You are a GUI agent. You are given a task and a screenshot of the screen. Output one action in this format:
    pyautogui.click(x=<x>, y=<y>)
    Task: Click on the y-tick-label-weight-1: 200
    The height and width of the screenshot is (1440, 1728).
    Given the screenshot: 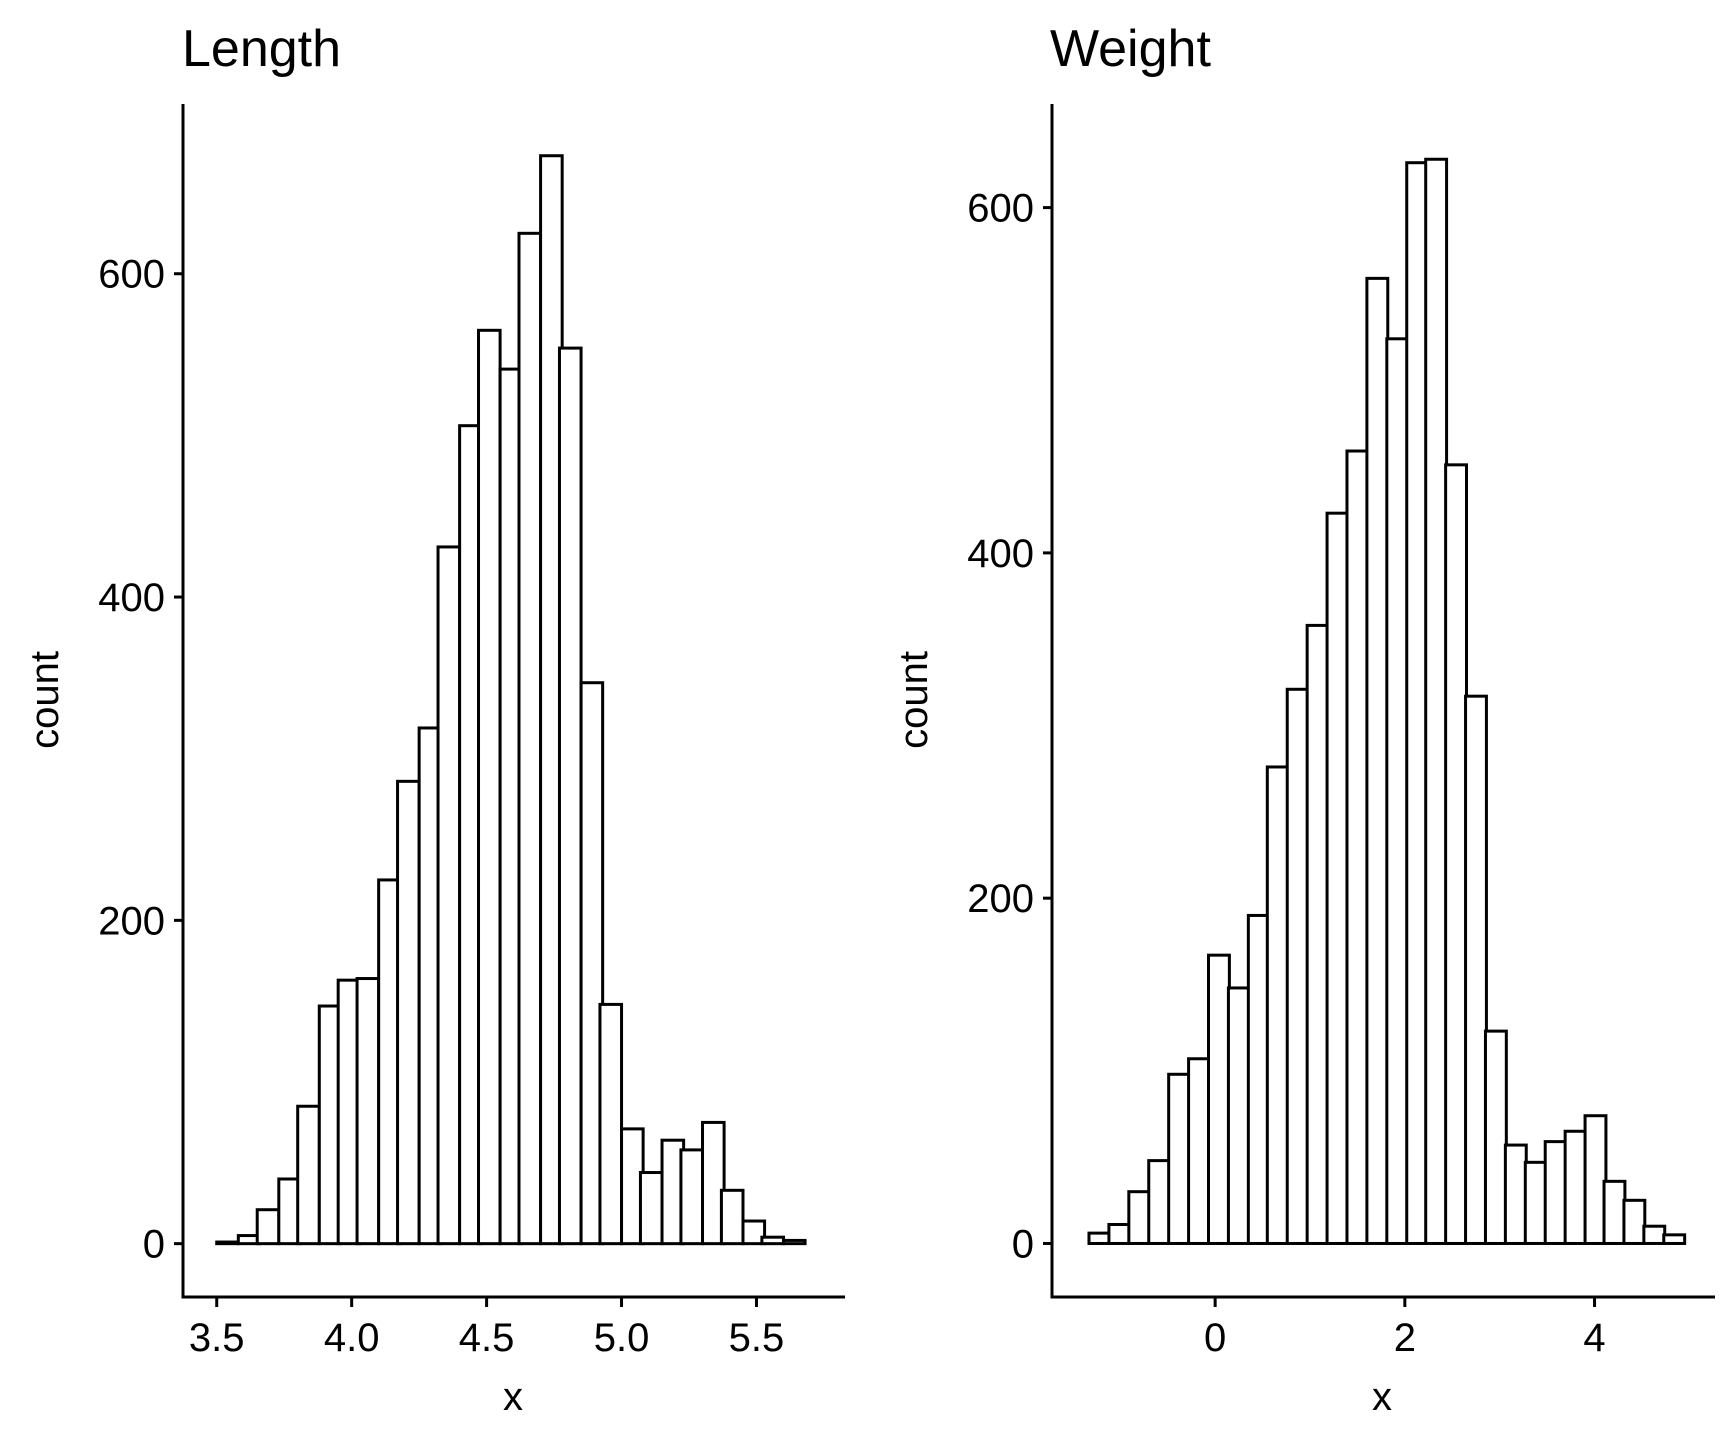 What is the action you would take?
    pyautogui.click(x=1000, y=899)
    